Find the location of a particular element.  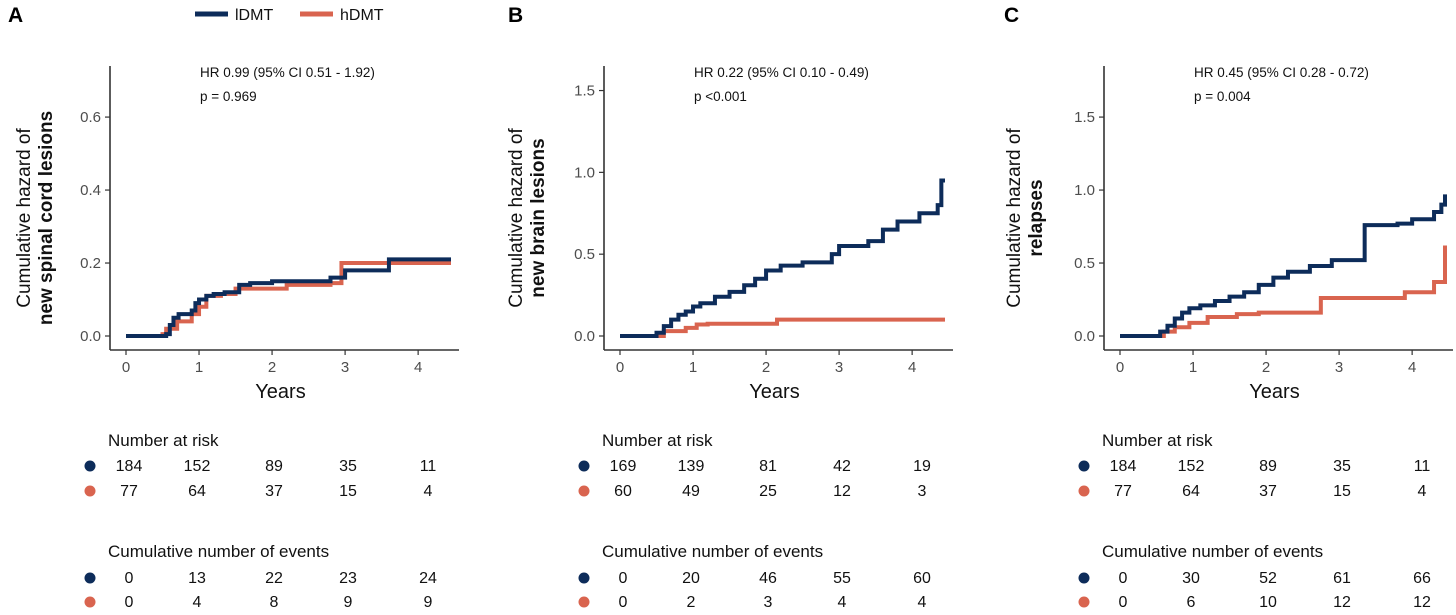

legend-label-hdmt: hDMT is located at coordinates (362, 15).